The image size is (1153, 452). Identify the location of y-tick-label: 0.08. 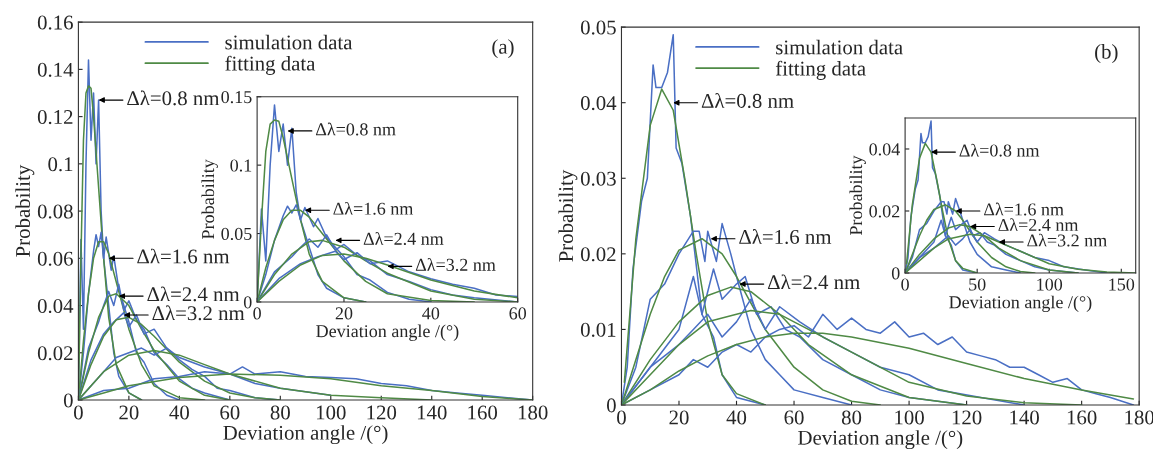
(55, 211).